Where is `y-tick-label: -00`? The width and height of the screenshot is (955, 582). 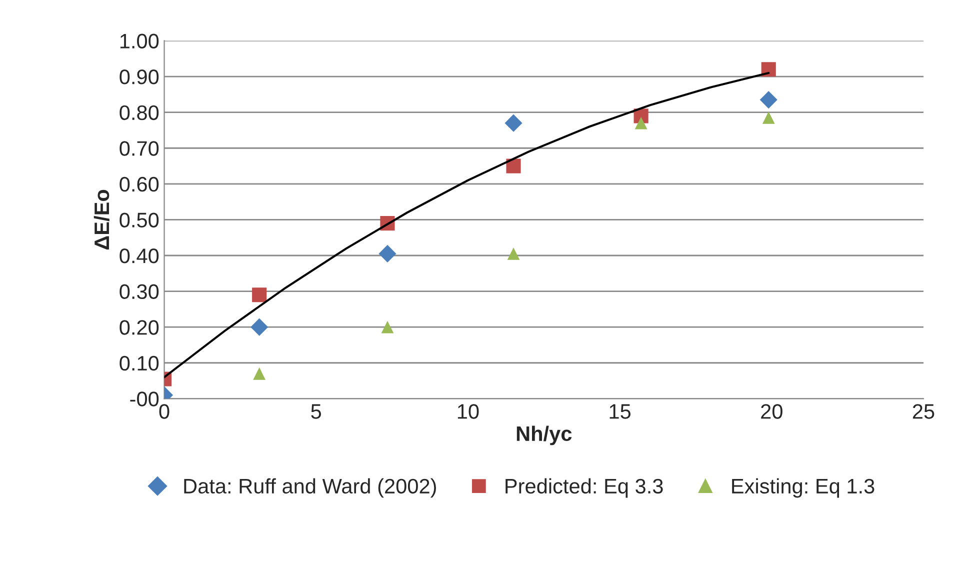 y-tick-label: -00 is located at coordinates (144, 399).